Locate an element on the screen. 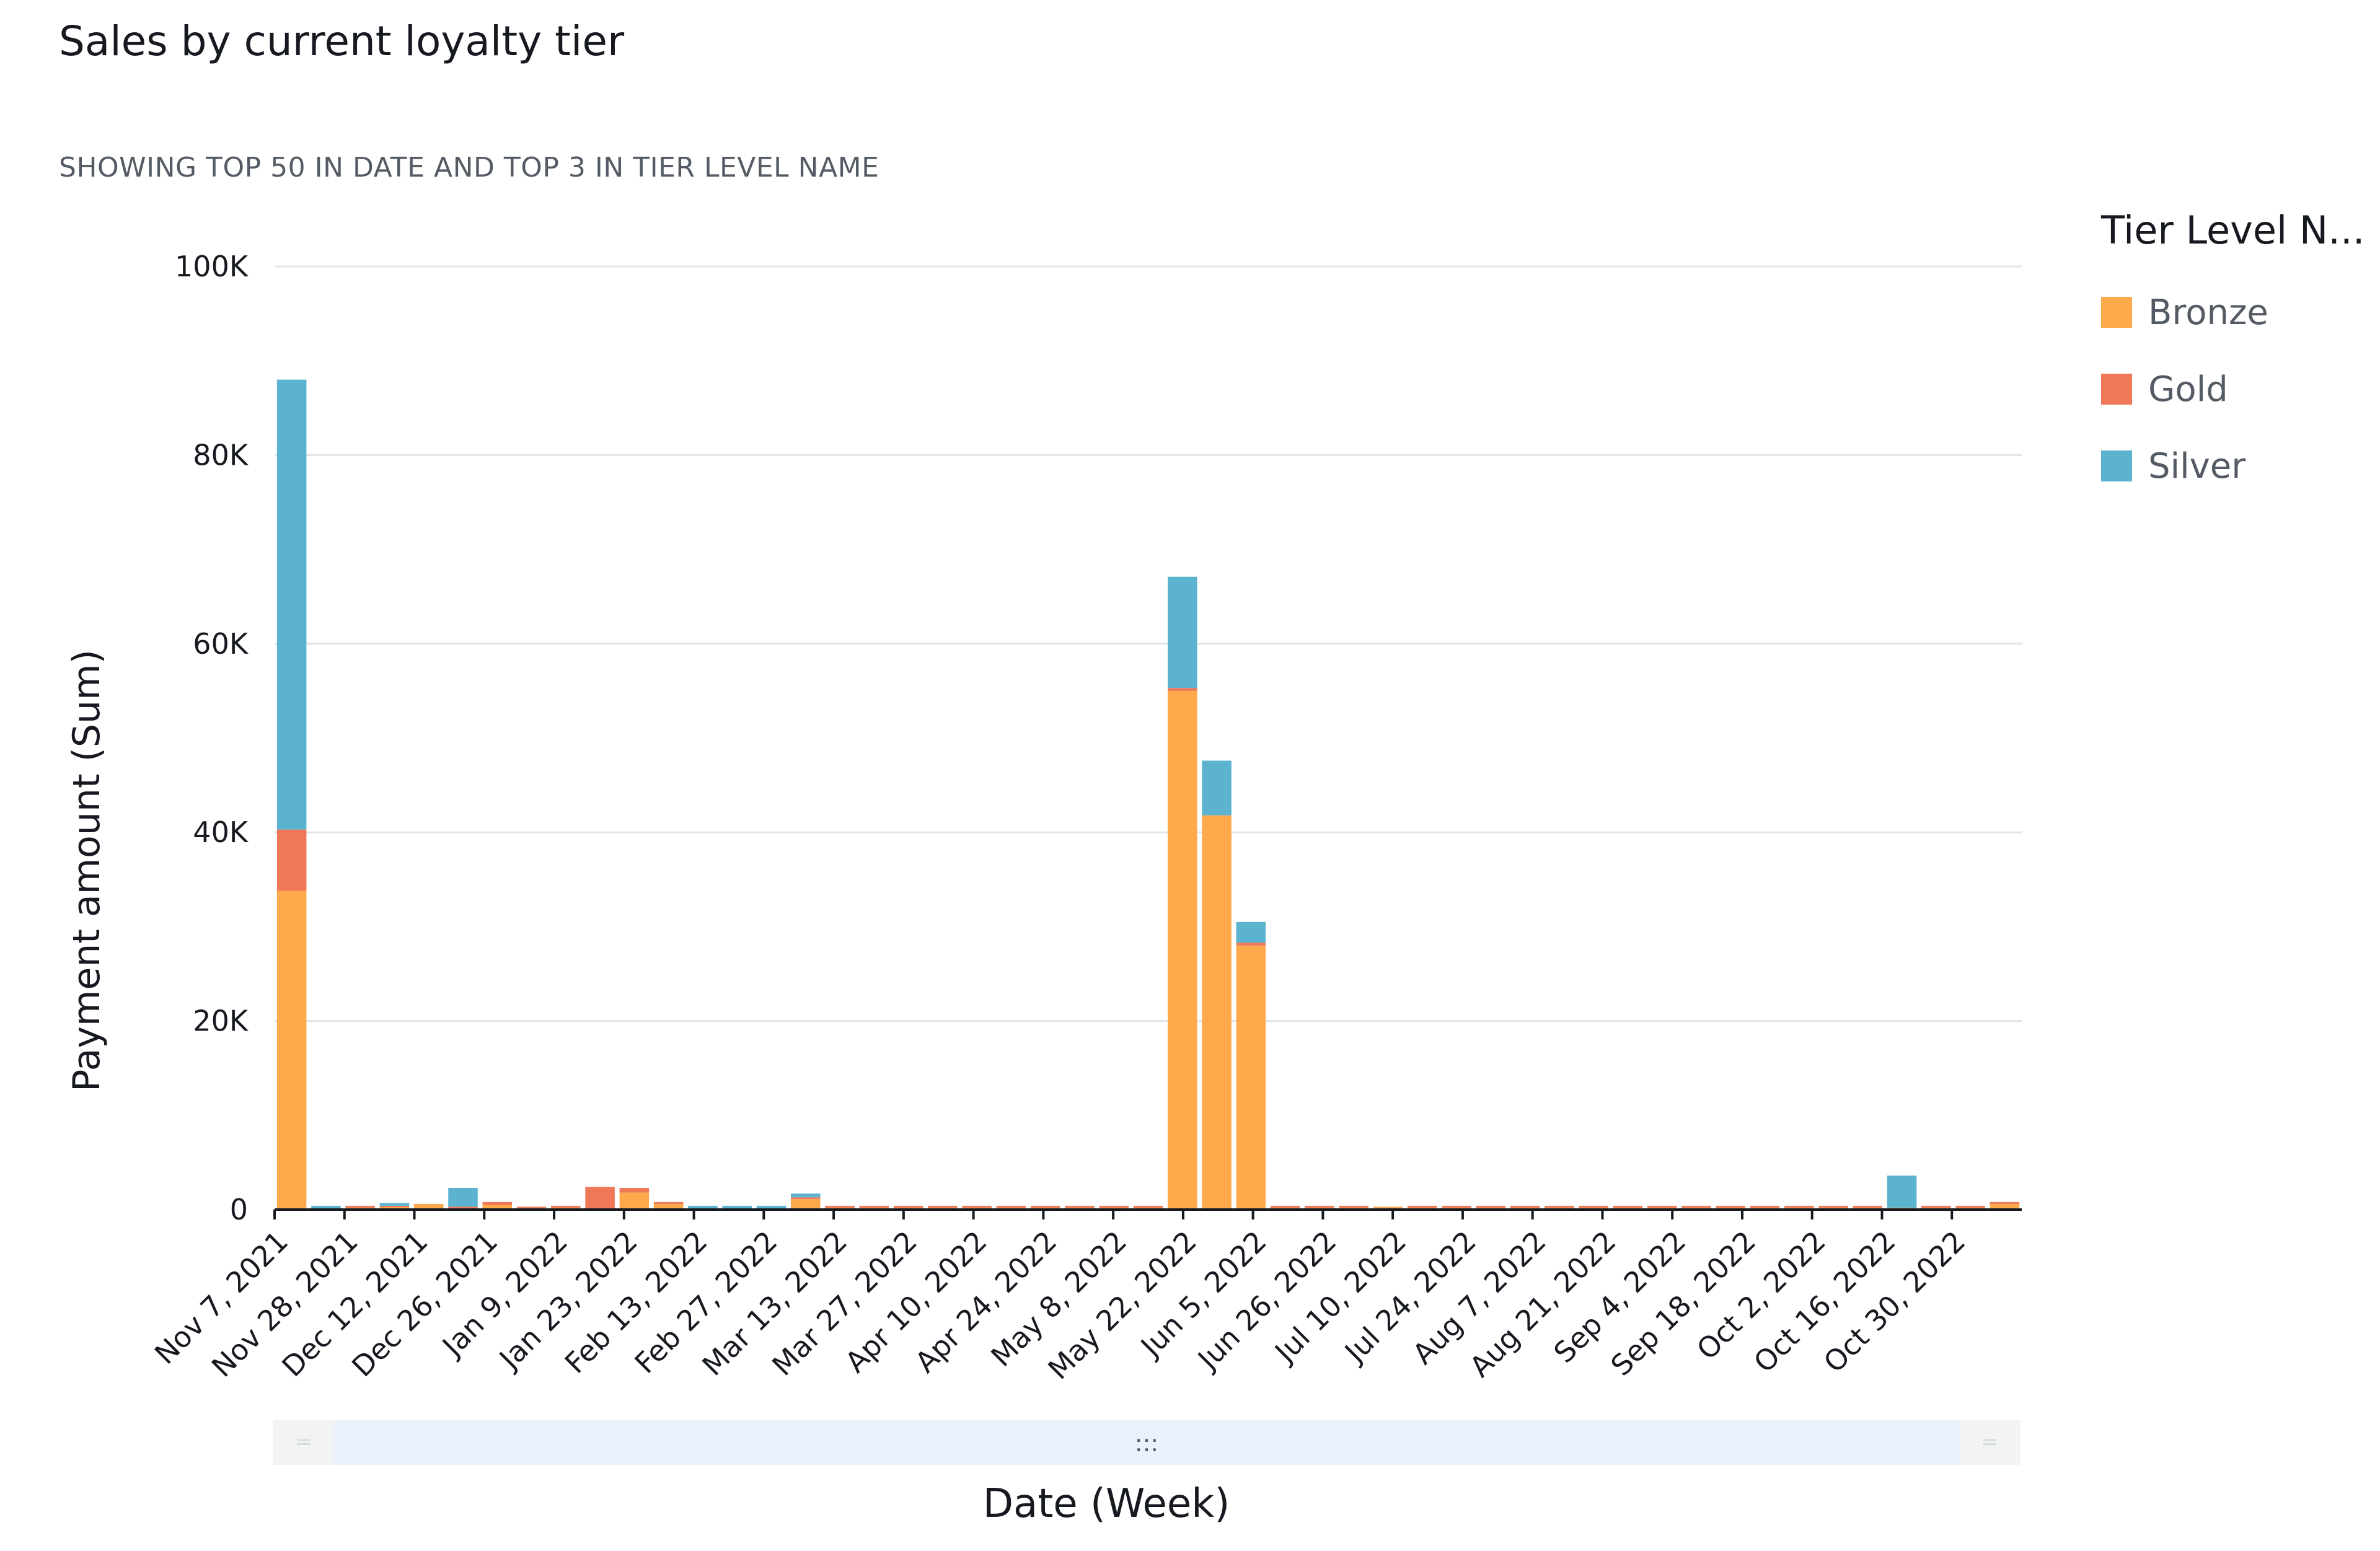 The image size is (2380, 1551). y-tick-label: 20K is located at coordinates (221, 1021).